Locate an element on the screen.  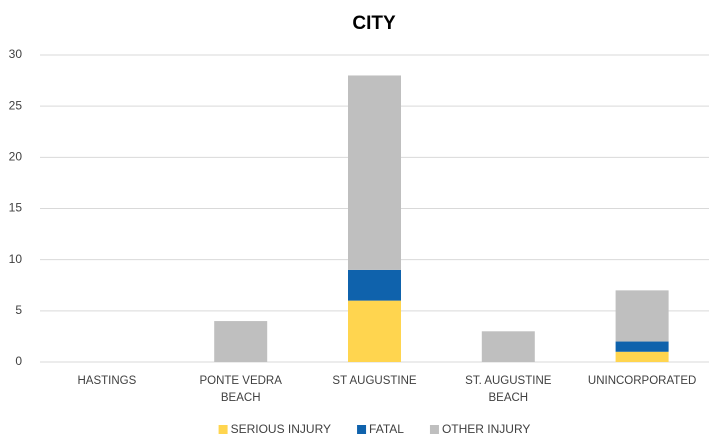
chart-title: CITY is located at coordinates (374, 23).